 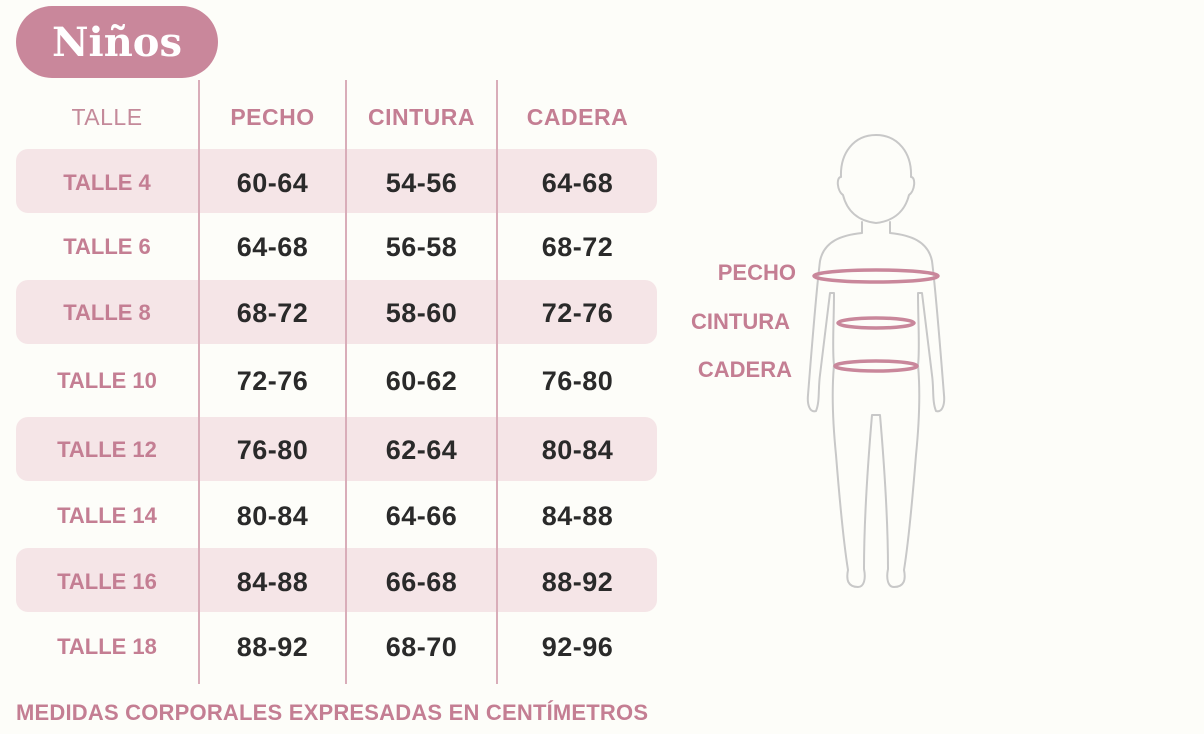 What do you see at coordinates (744, 369) in the screenshot?
I see `label-cadera: CADERA` at bounding box center [744, 369].